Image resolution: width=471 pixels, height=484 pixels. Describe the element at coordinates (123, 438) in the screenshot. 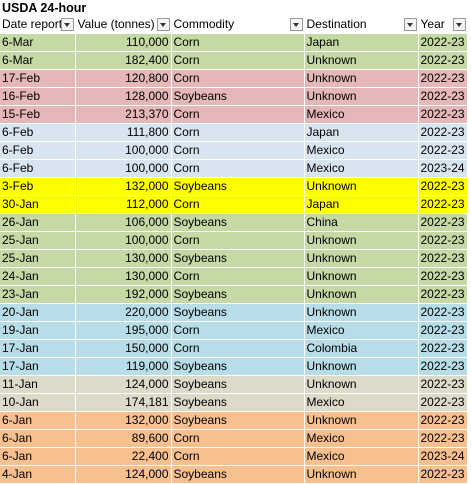

I see `value-cell: 89,600` at that location.